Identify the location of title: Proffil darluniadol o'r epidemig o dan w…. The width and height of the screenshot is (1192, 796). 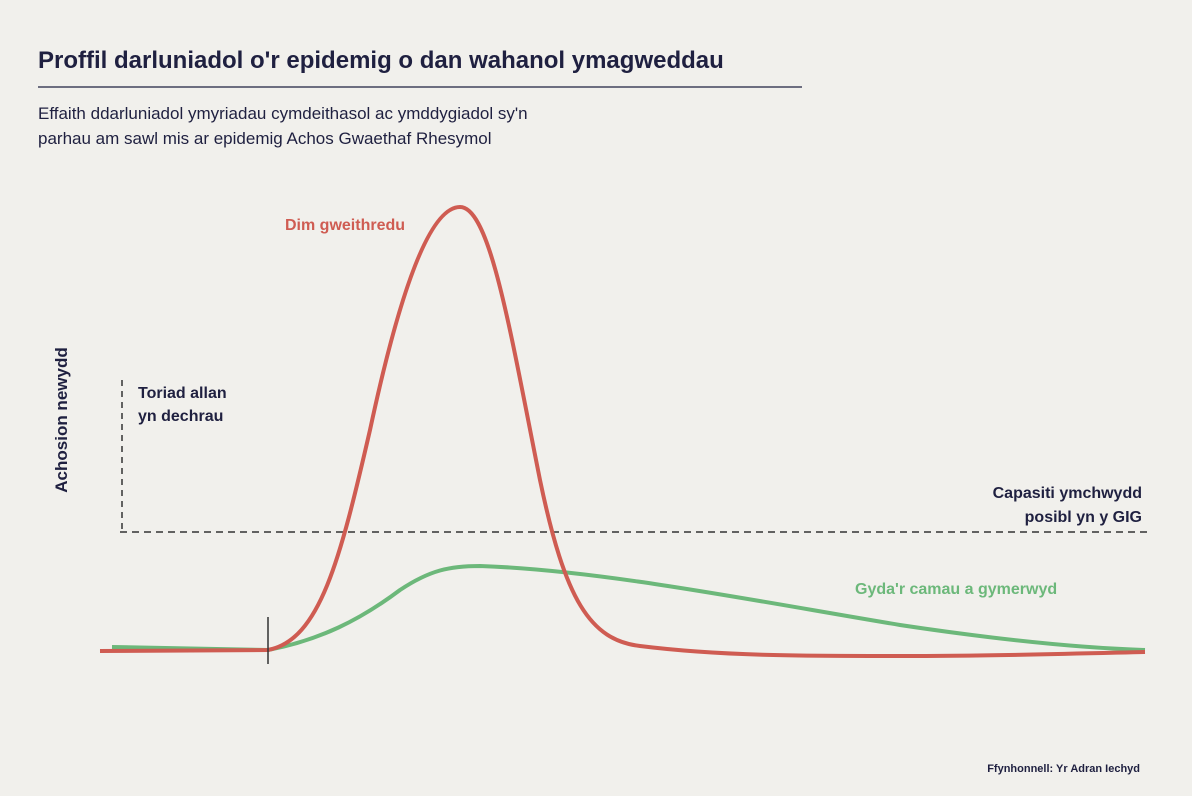
(381, 60).